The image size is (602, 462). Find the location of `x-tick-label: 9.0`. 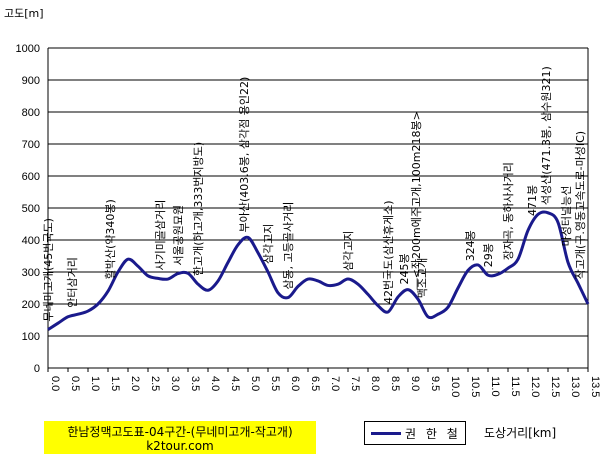

x-tick-label: 9.0 is located at coordinates (415, 383).